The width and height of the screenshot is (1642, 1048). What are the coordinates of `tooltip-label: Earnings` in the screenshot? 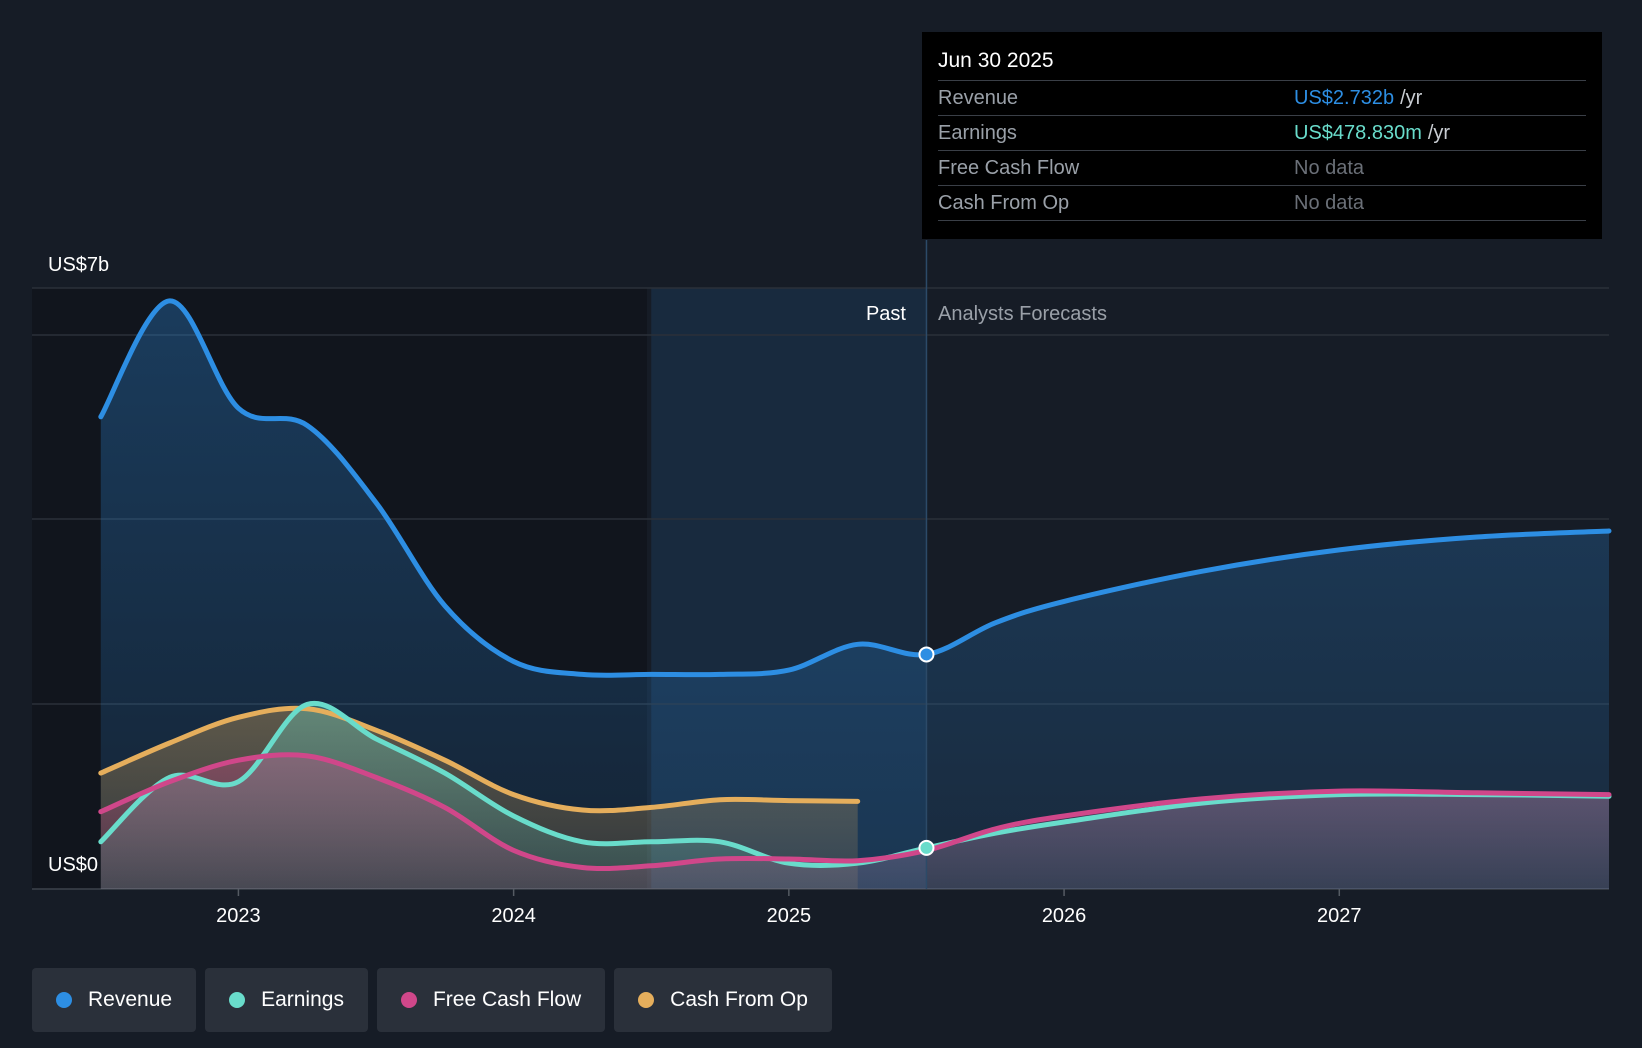 It's located at (977, 133).